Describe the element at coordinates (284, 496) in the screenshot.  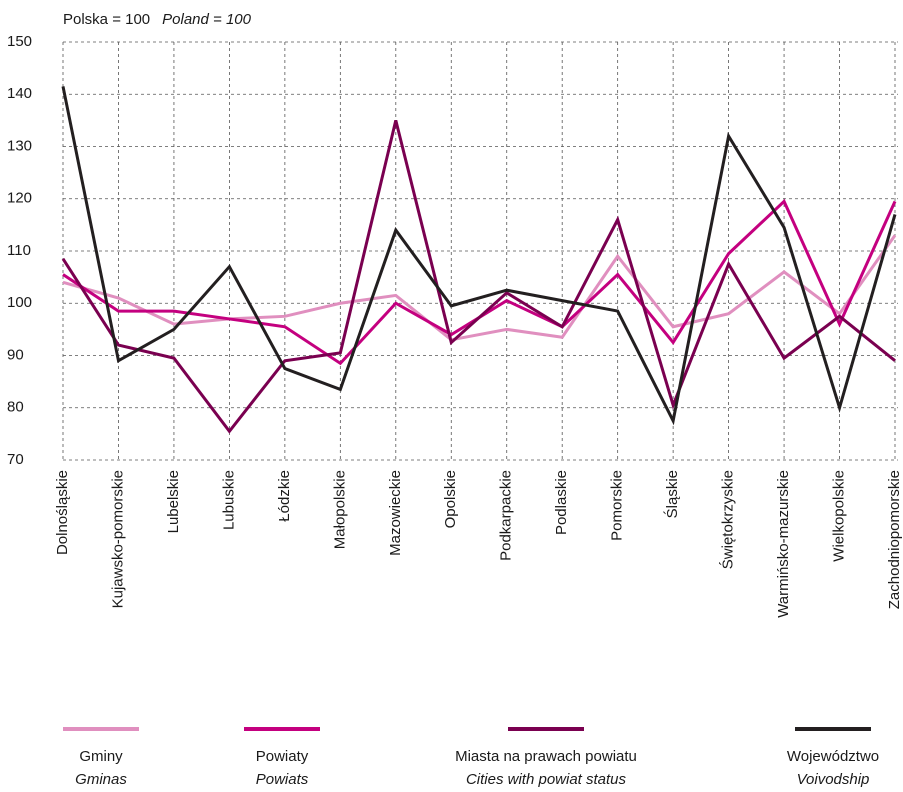
I see `x-tick-label: Łódzkie` at that location.